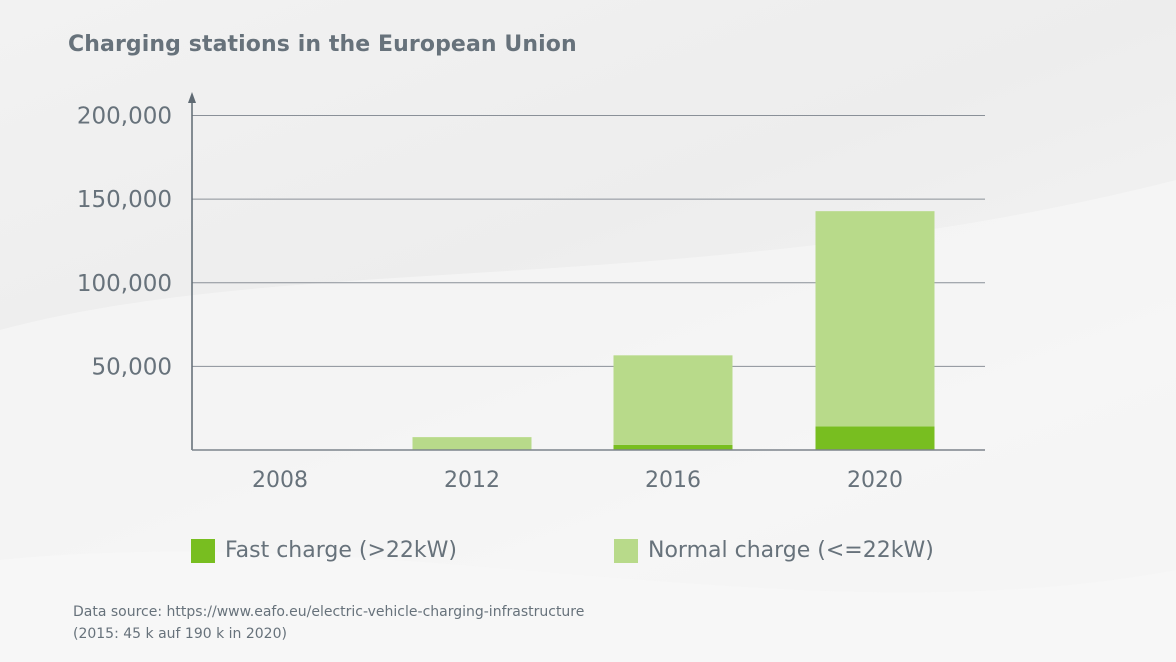 The height and width of the screenshot is (662, 1176). I want to click on x-tick-label: 2012, so click(472, 480).